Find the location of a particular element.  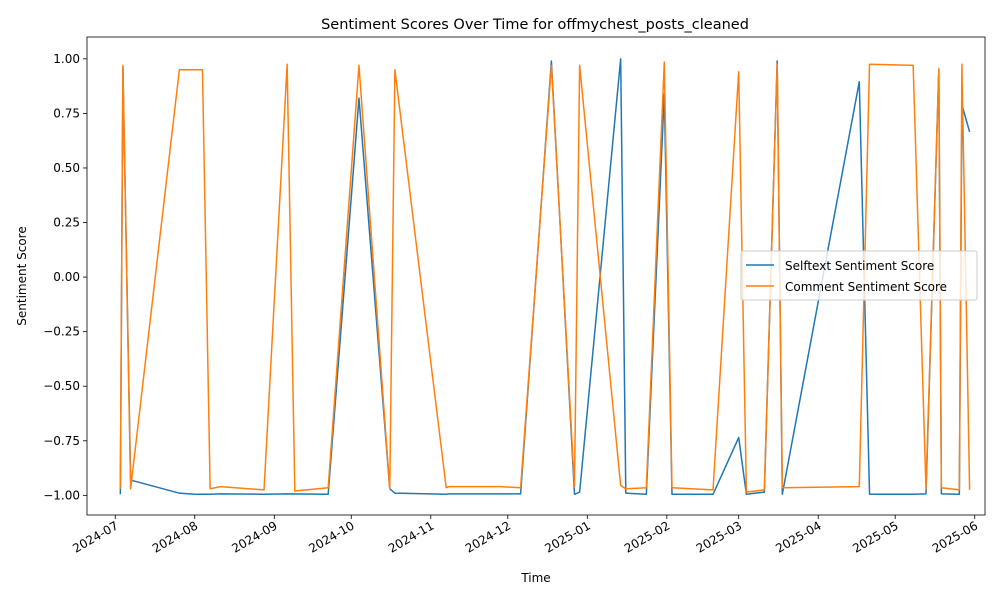

x-tick-label: 2024-12 is located at coordinates (488, 536).